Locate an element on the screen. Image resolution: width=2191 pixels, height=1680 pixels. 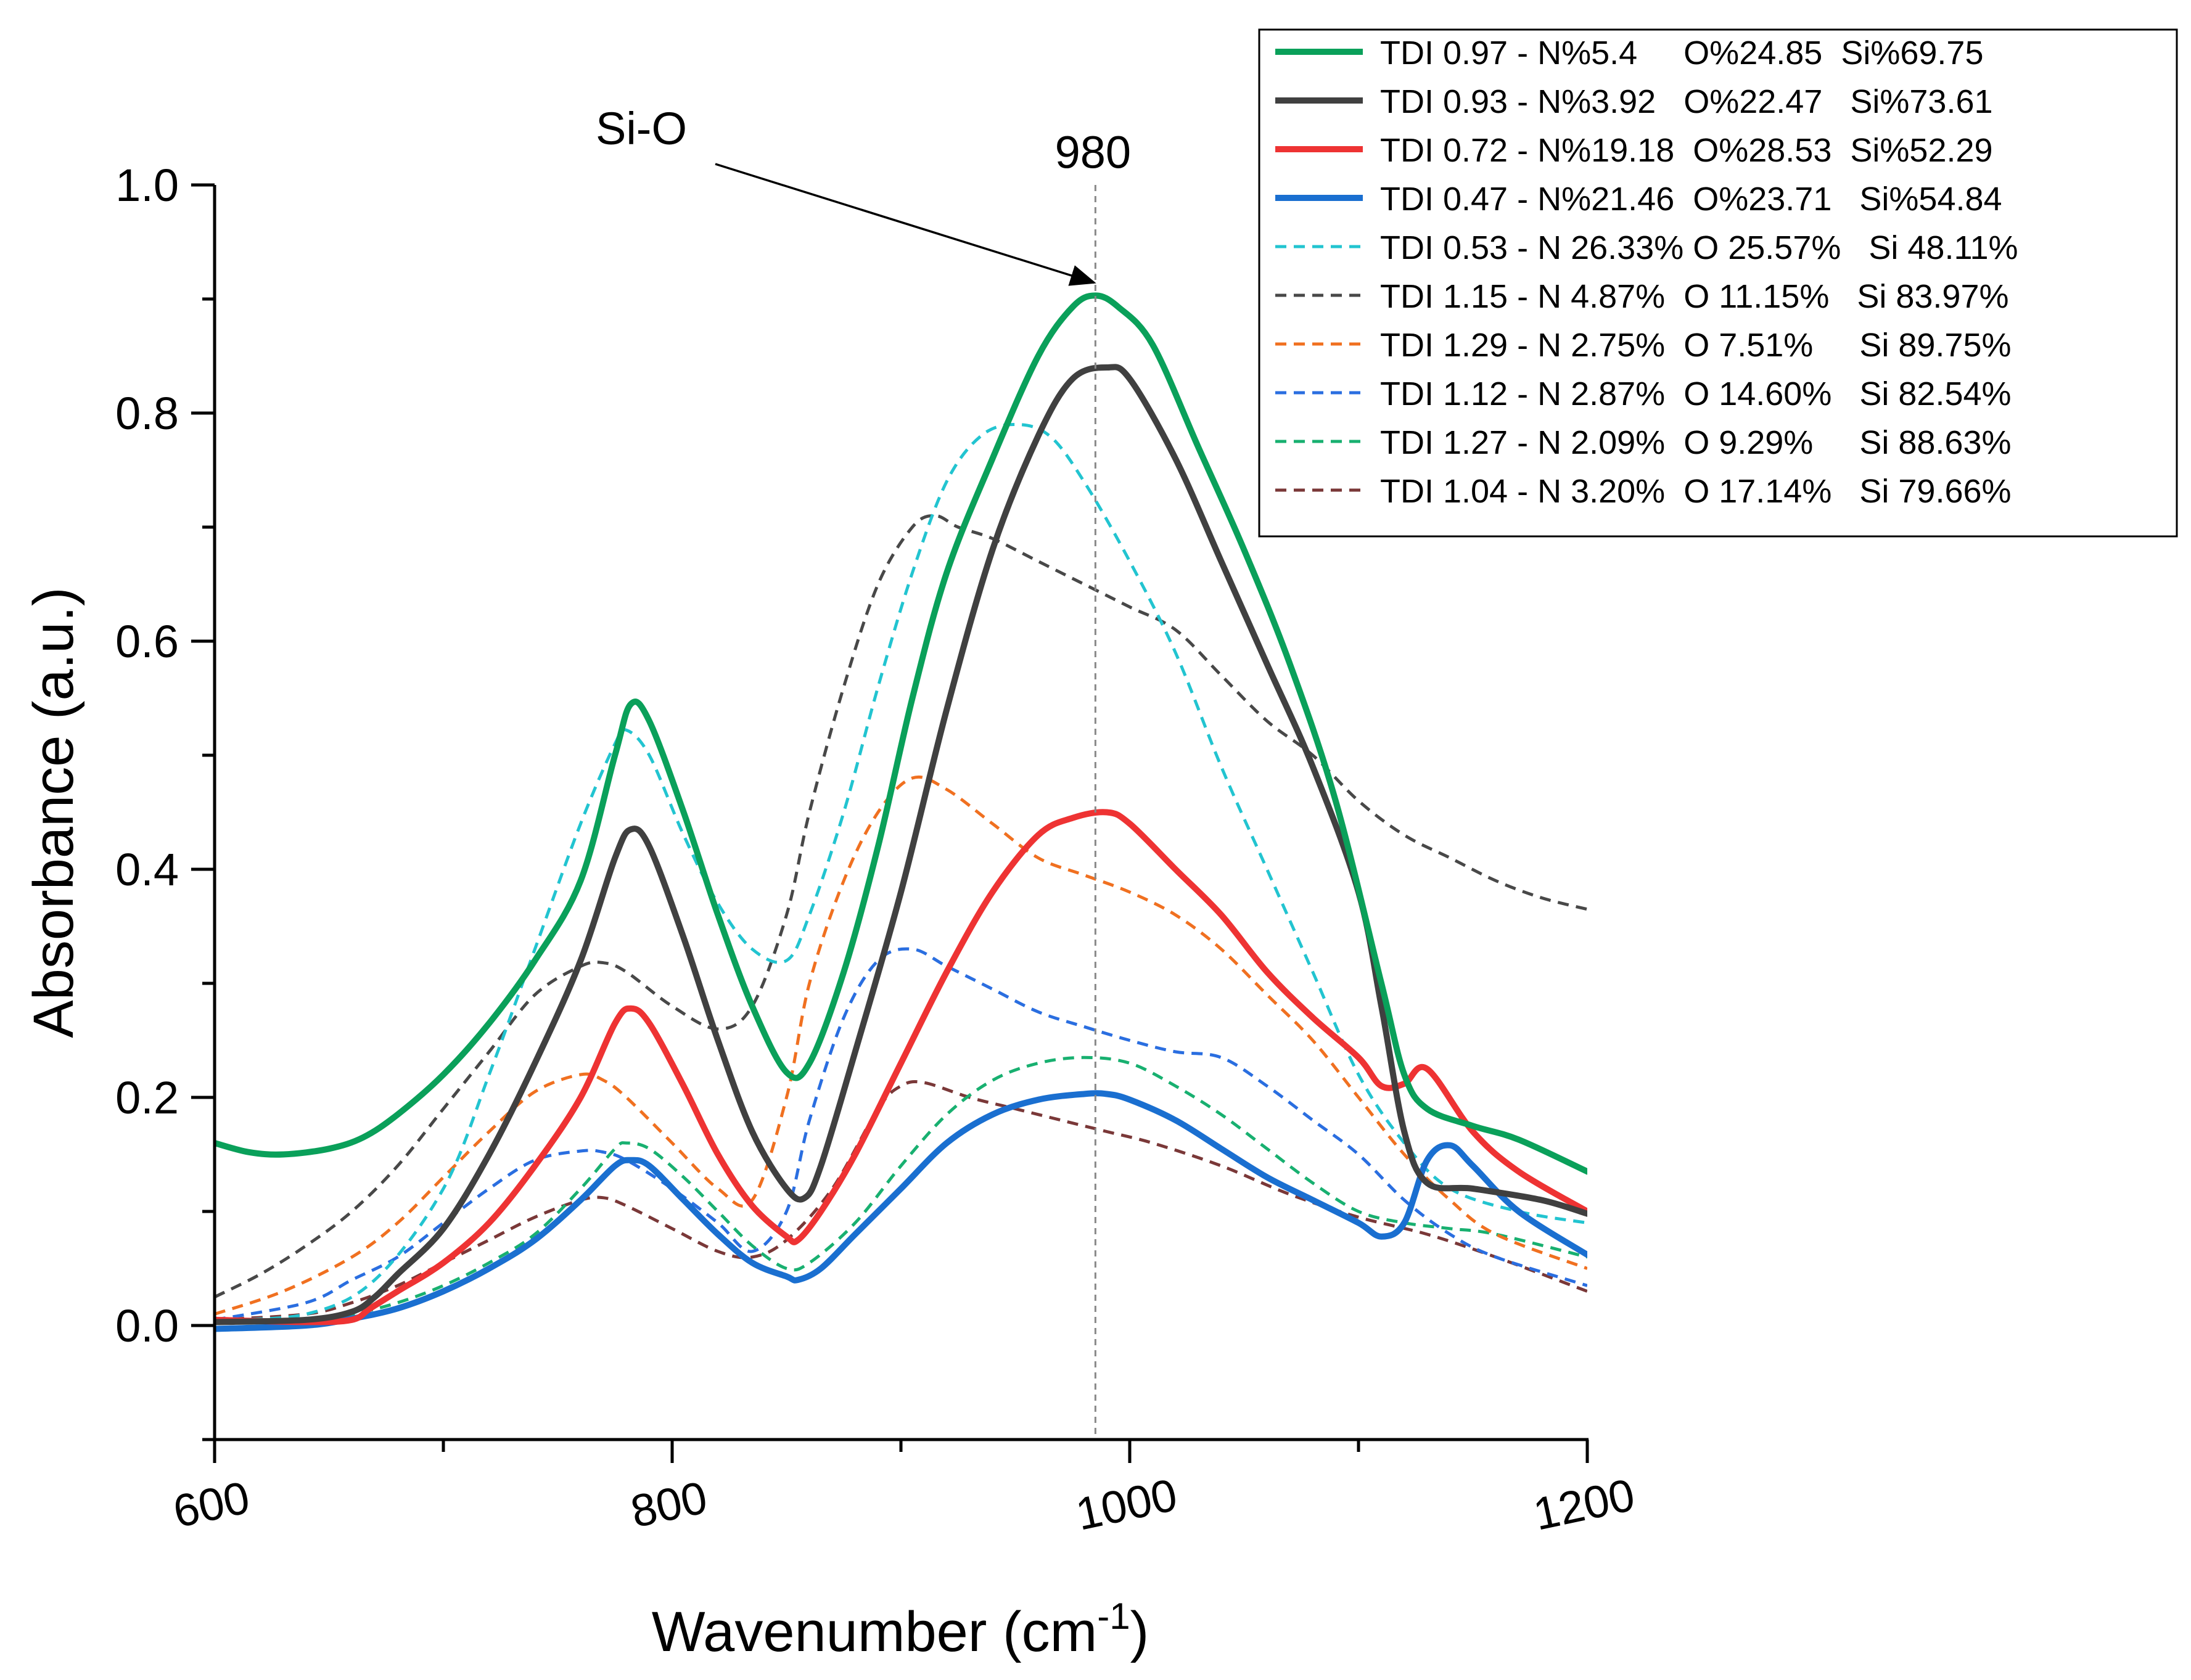
legend-box is located at coordinates (1718, 283).